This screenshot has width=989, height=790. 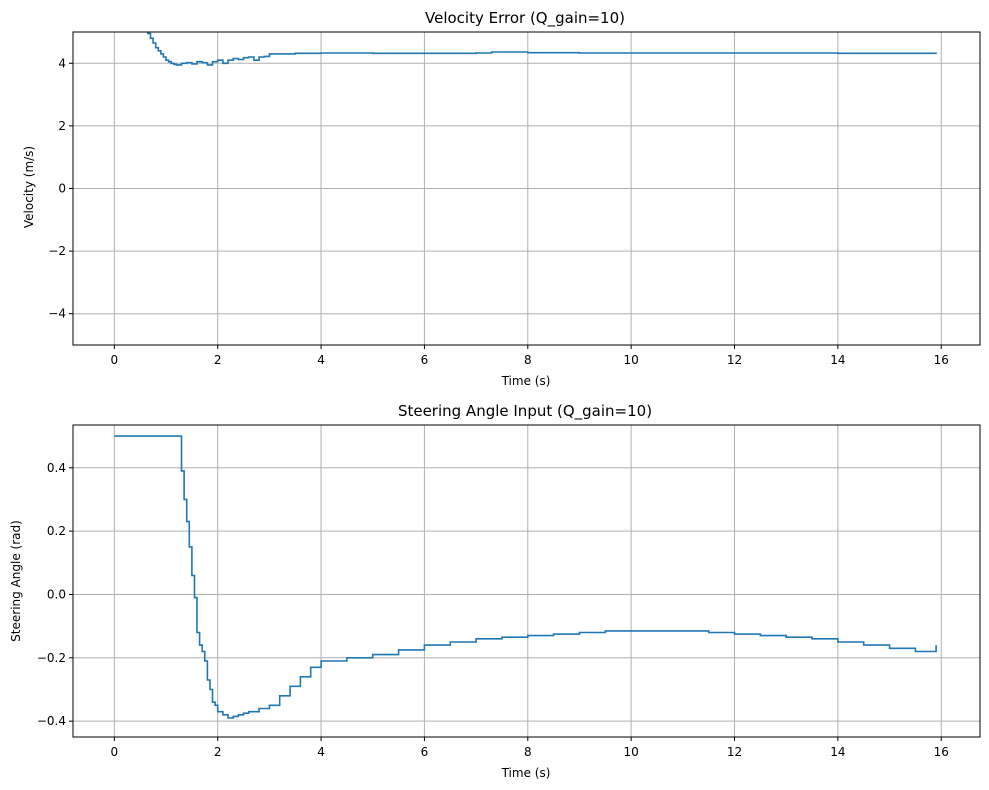 I want to click on y-tick-label: −0.2, so click(x=51, y=658).